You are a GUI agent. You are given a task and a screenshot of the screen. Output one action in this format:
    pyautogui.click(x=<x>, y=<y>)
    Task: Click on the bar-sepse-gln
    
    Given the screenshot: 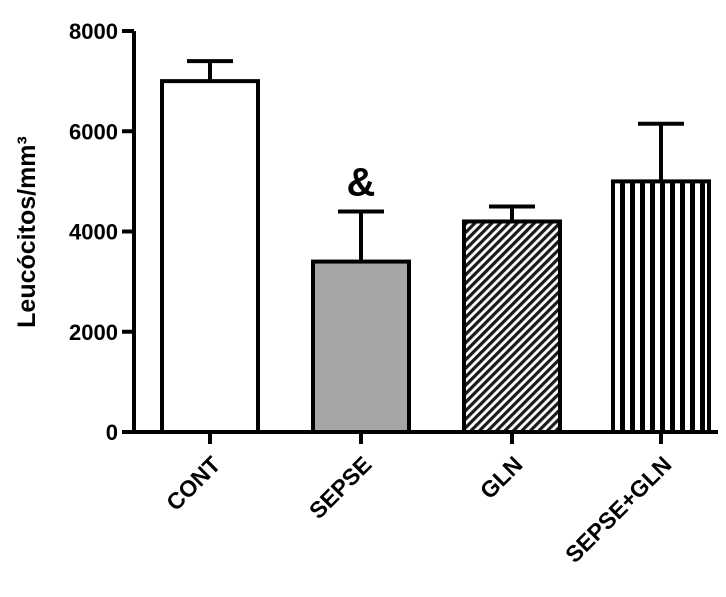 What is the action you would take?
    pyautogui.click(x=661, y=306)
    